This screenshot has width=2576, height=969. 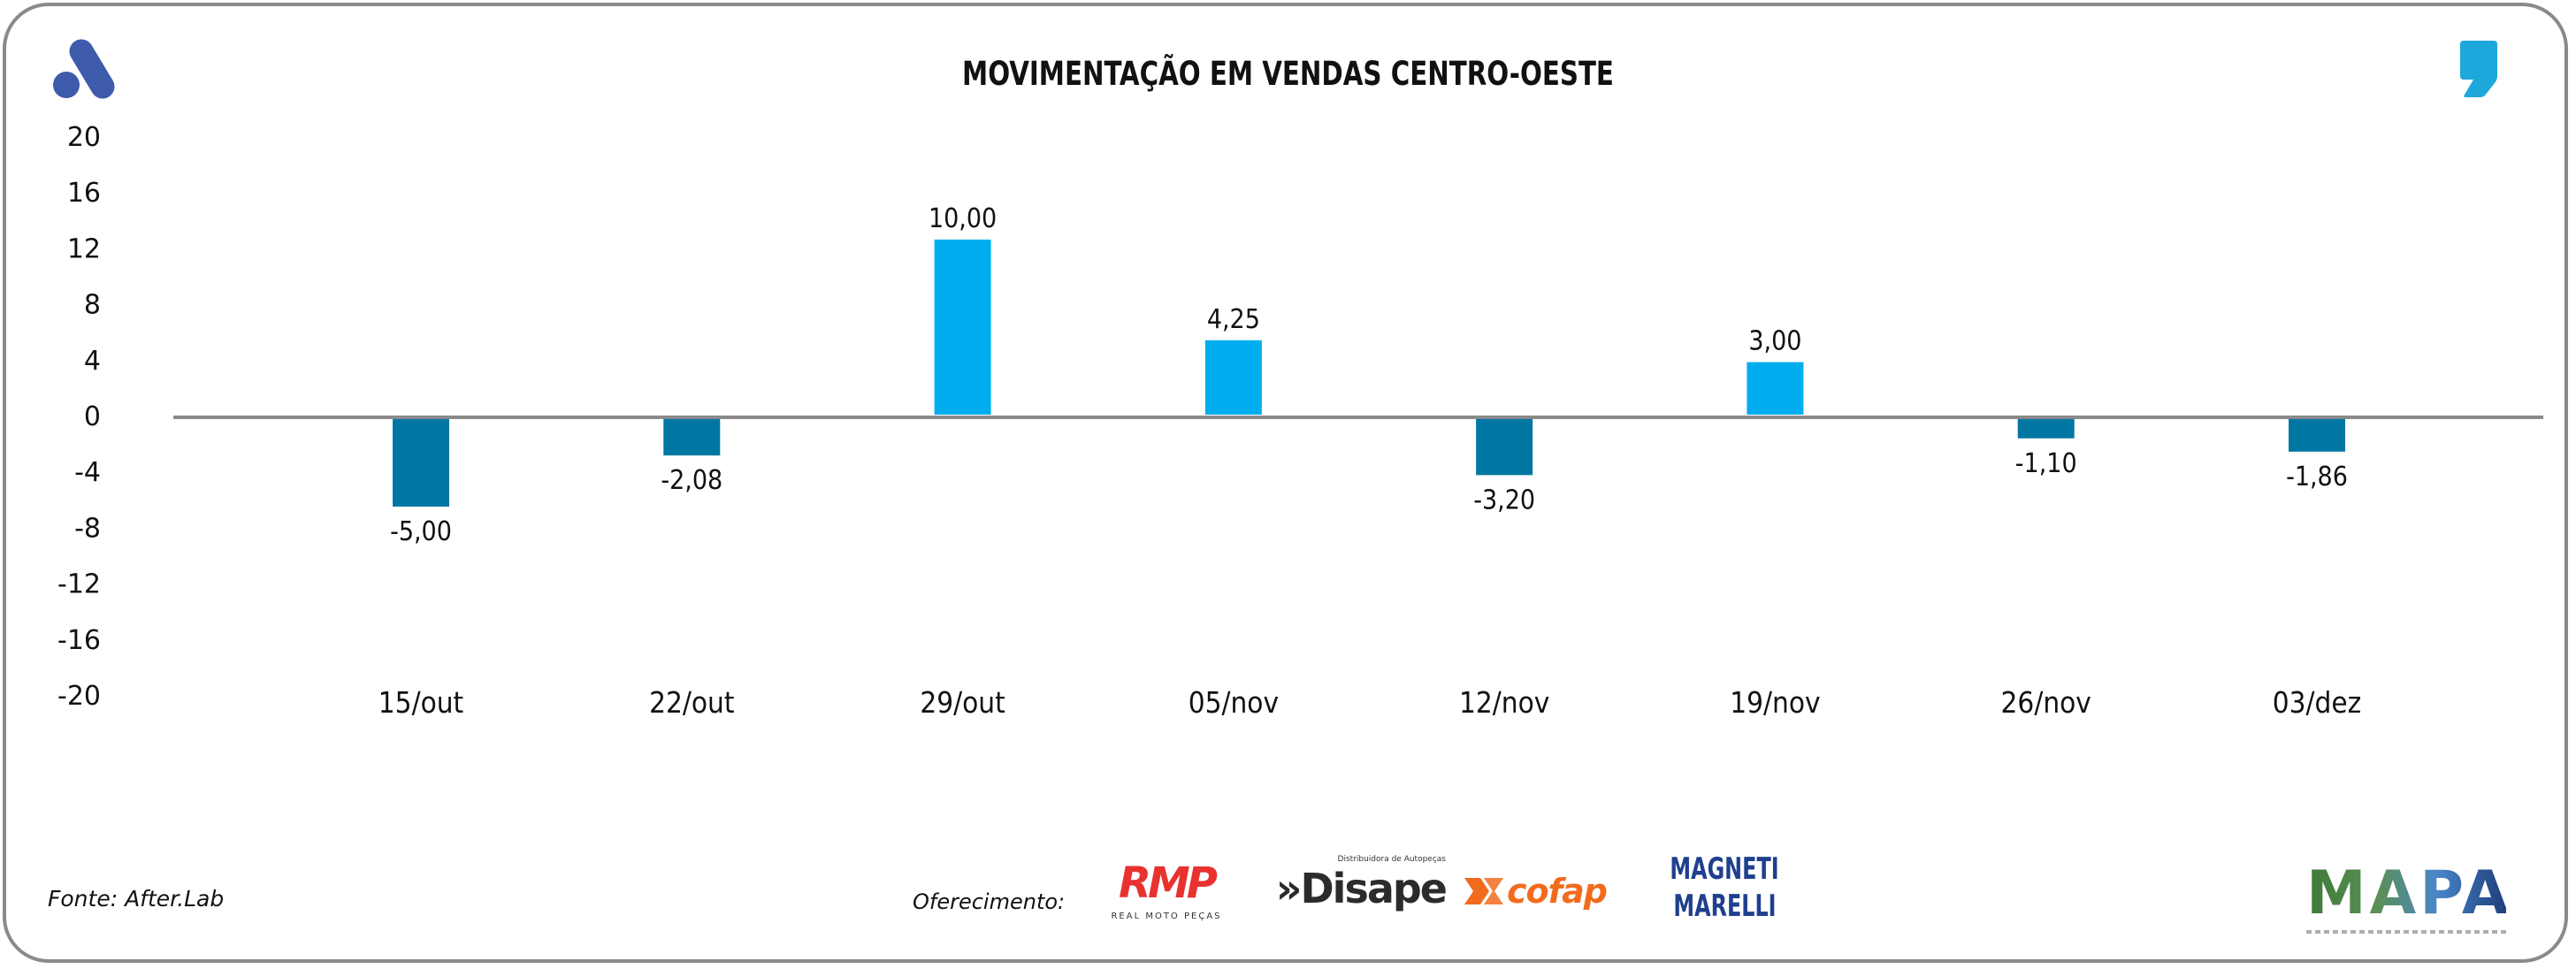 I want to click on bar-12-nov, so click(x=1505, y=448).